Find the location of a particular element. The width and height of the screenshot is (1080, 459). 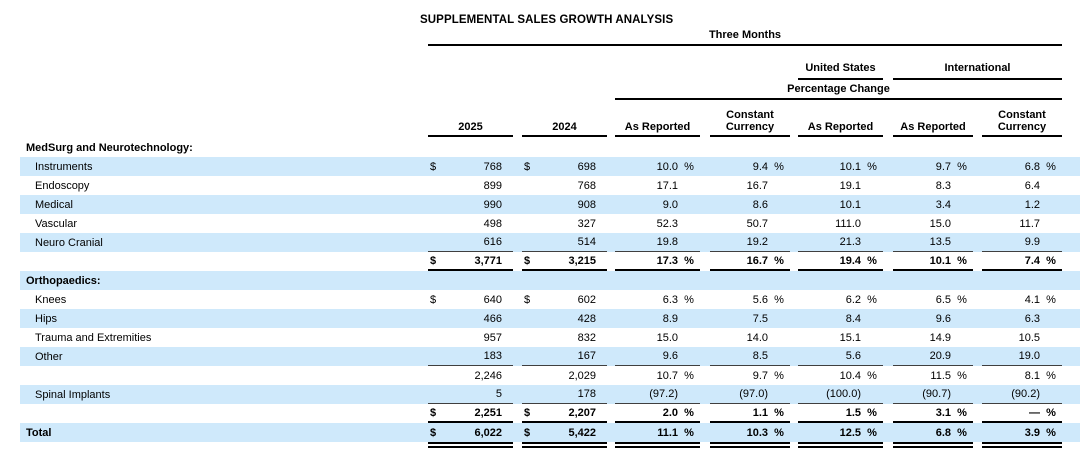

cell-value: 9.0 is located at coordinates (670, 204).